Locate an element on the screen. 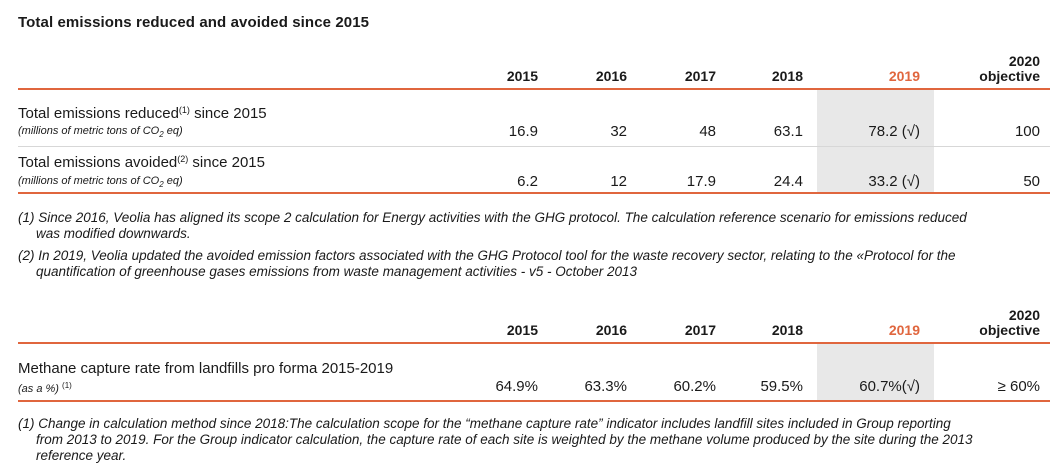 The image size is (1063, 473). value-2018: 24.4 is located at coordinates (788, 181).